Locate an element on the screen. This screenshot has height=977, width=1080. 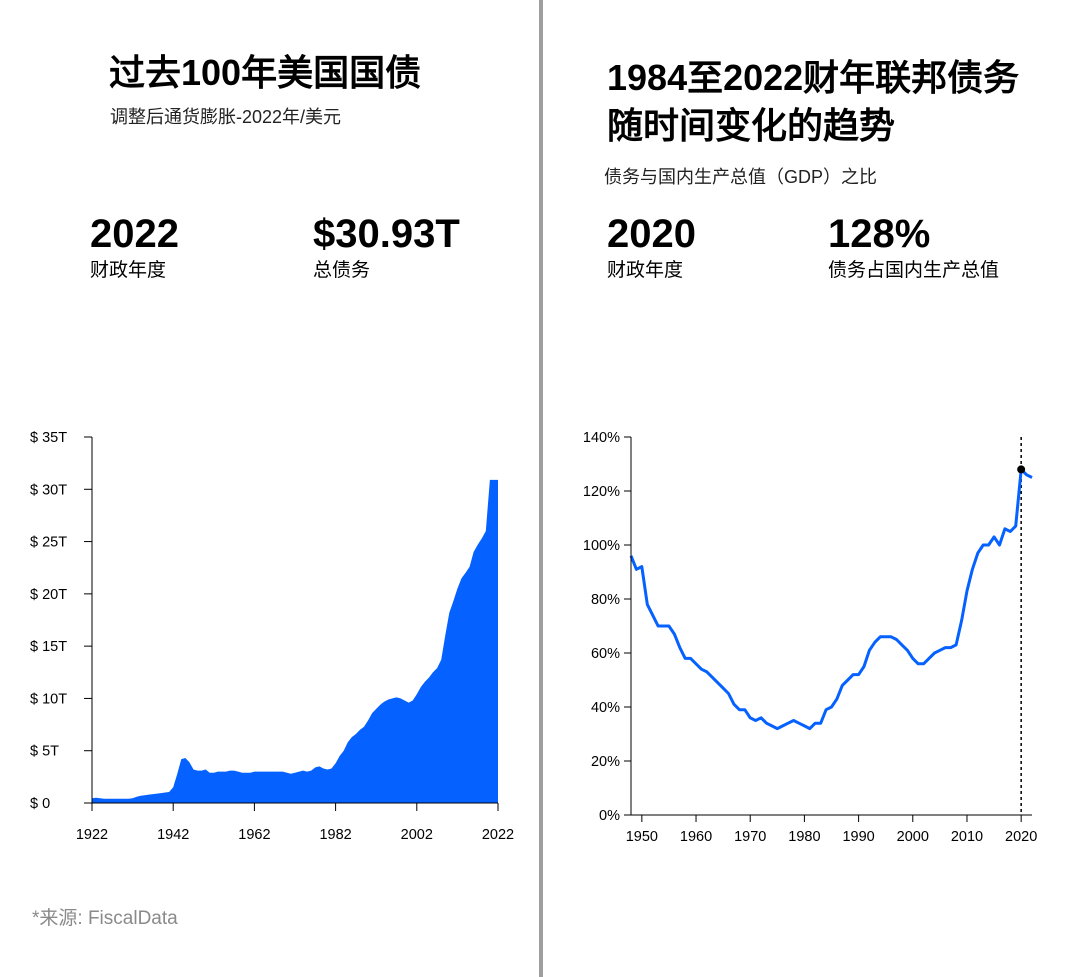
debt-to-gdp-label: 债务占国内生产总值 is located at coordinates (914, 270).